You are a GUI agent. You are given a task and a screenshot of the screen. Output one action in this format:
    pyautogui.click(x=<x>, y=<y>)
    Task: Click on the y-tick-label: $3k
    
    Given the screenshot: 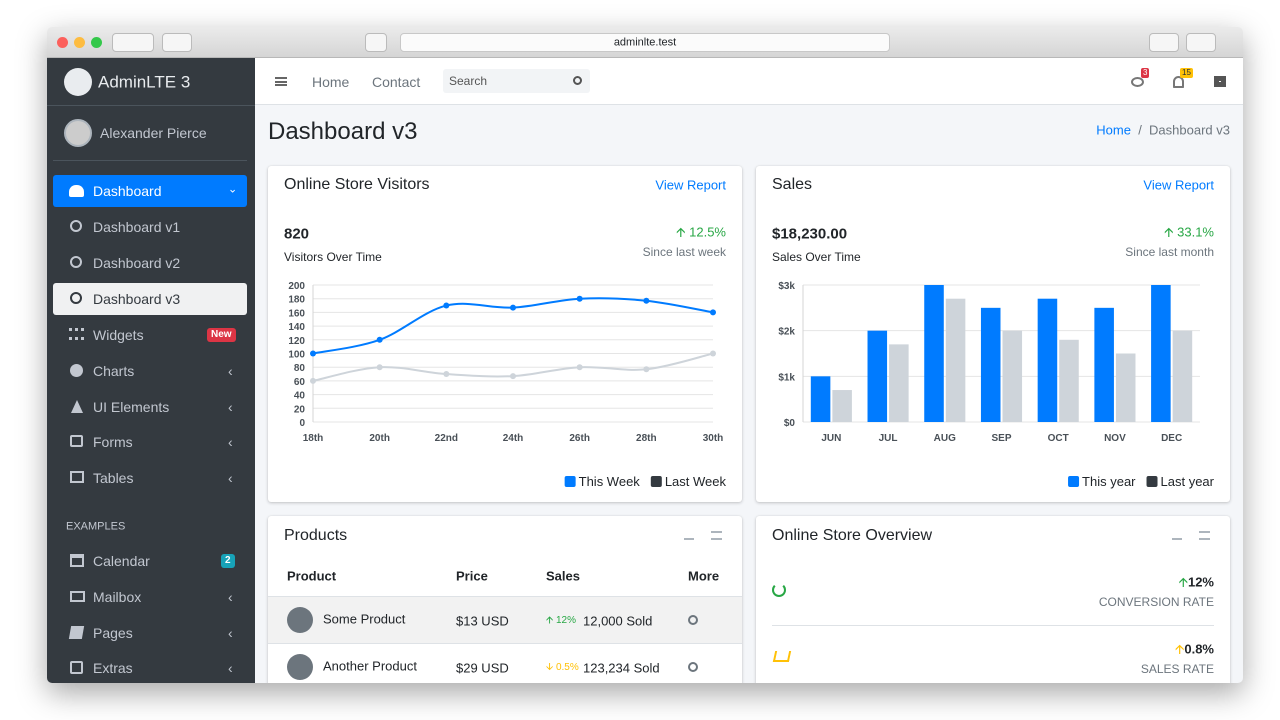 What is the action you would take?
    pyautogui.click(x=786, y=286)
    